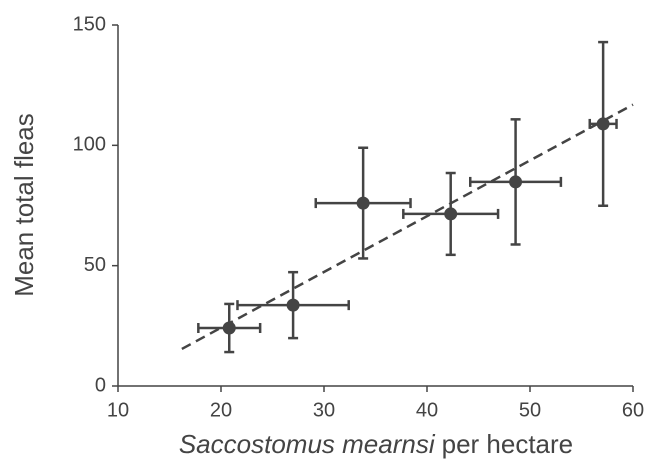 This screenshot has width=653, height=466. Describe the element at coordinates (89, 145) in the screenshot. I see `y-tick-label: 100` at that location.